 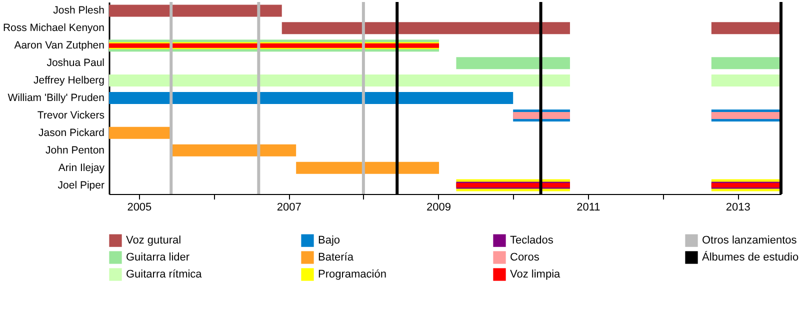 I want to click on legend-label: Programación, so click(x=352, y=274).